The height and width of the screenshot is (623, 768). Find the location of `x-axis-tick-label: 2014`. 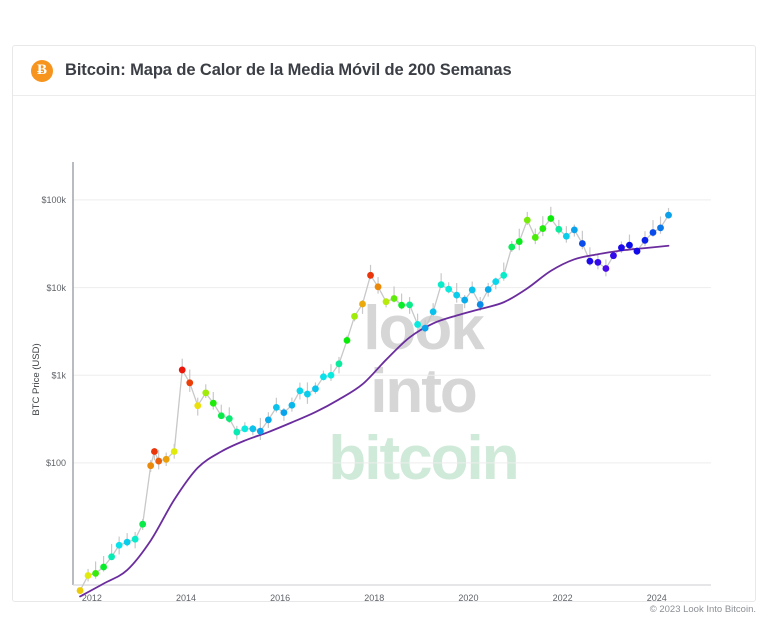

x-axis-tick-label: 2014 is located at coordinates (186, 598).